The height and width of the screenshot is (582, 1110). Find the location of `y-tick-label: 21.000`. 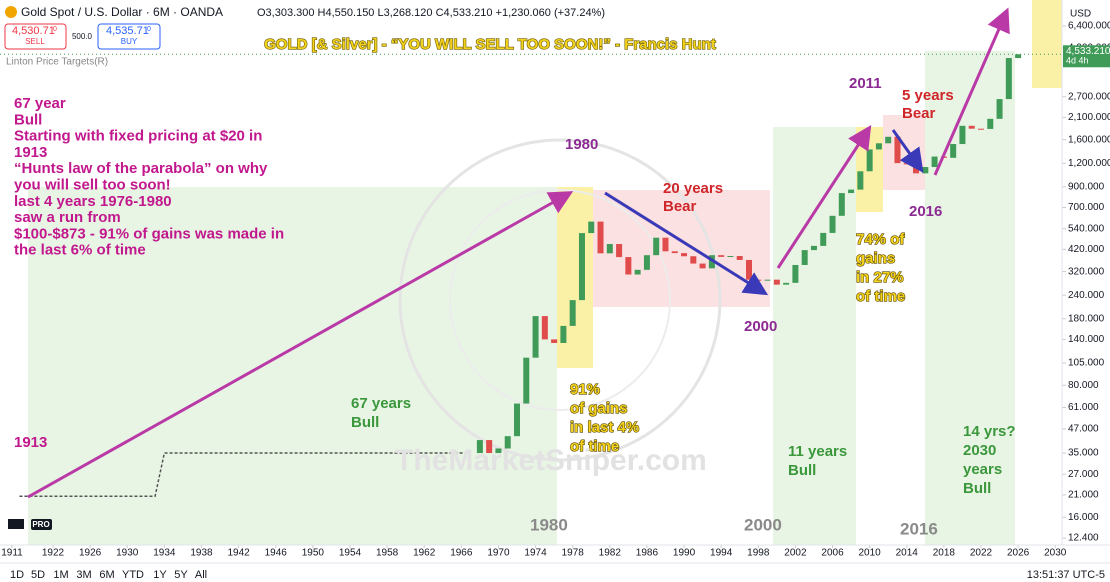

y-tick-label: 21.000 is located at coordinates (1083, 495).